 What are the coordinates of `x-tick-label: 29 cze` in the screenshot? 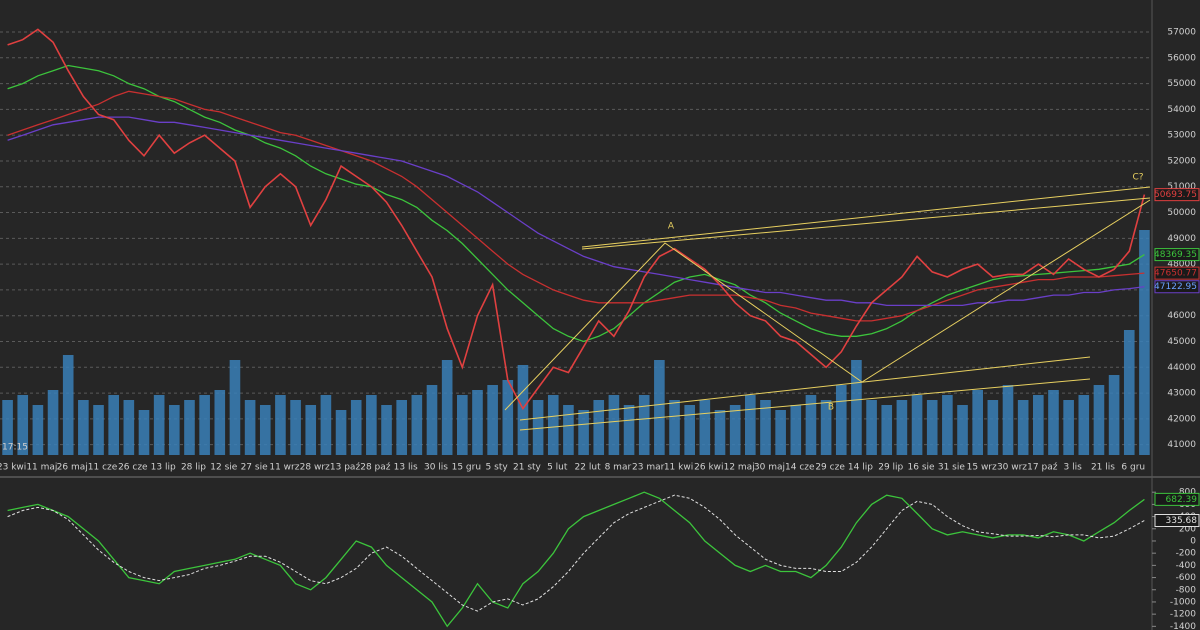 It's located at (830, 468).